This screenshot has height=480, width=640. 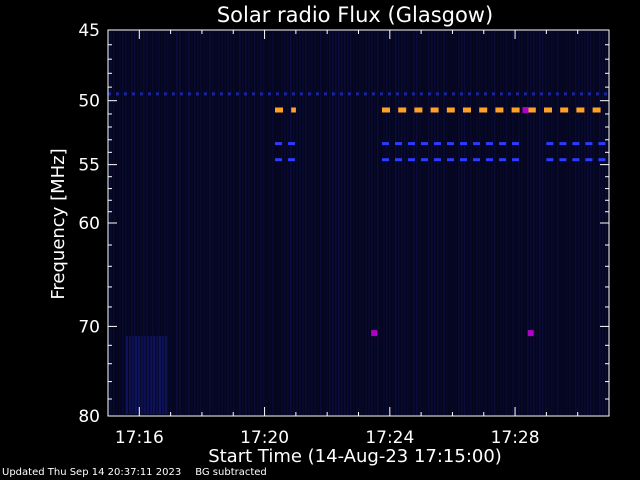 I want to click on updated-text: Updated Thu Sep 14 20:37:11 2023, so click(x=92, y=472).